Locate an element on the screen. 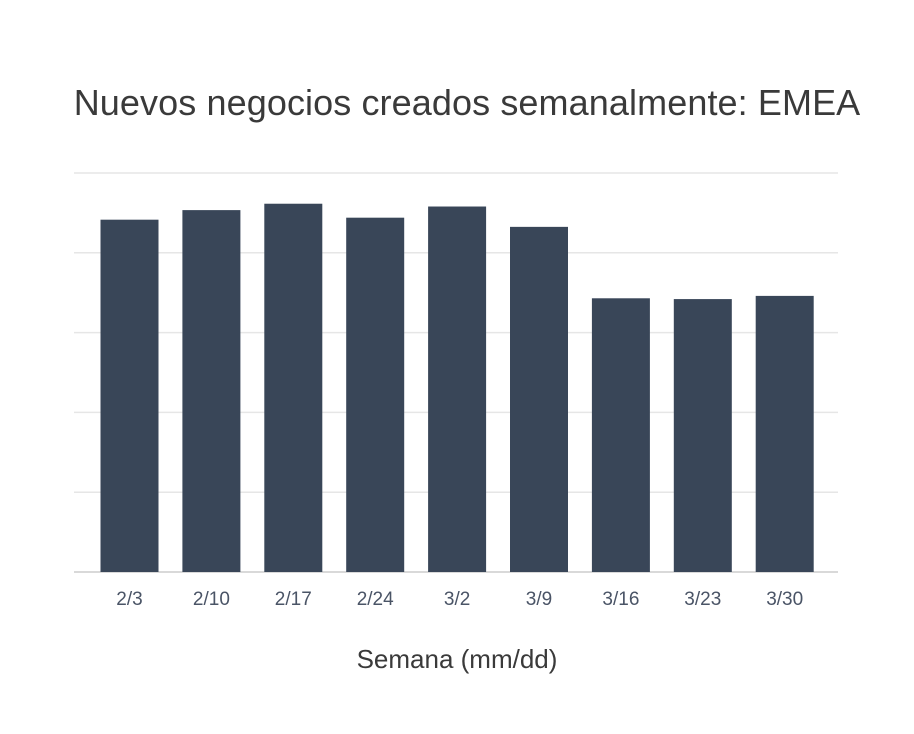 The height and width of the screenshot is (734, 914). x-axis-ticks: 2/3 2/10 2/17 2/24 3/2 3/9 3/16 3/23 3/30 is located at coordinates (459, 599).